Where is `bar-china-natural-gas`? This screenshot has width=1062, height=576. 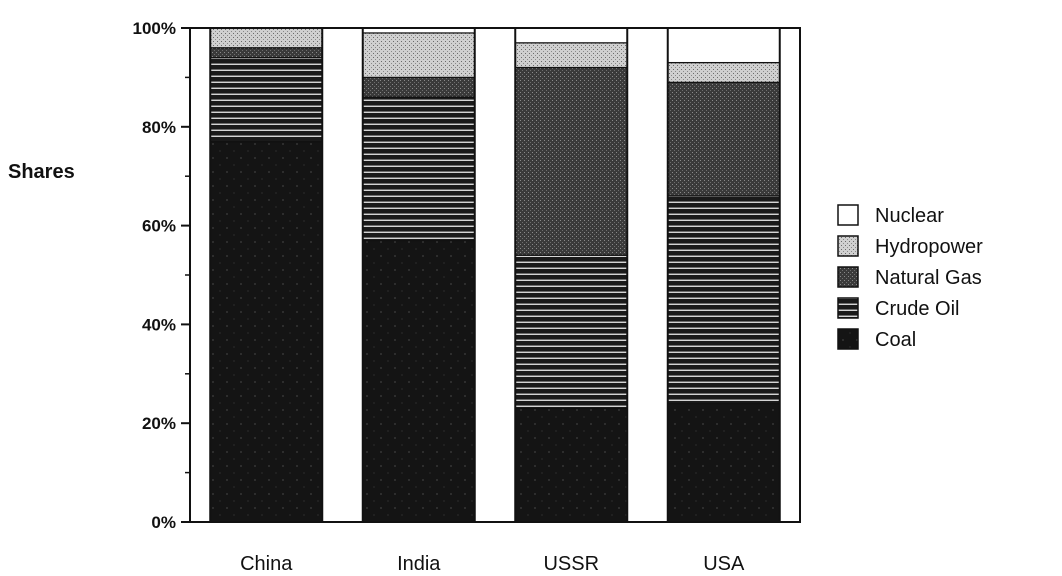
bar-china-natural-gas is located at coordinates (266, 53).